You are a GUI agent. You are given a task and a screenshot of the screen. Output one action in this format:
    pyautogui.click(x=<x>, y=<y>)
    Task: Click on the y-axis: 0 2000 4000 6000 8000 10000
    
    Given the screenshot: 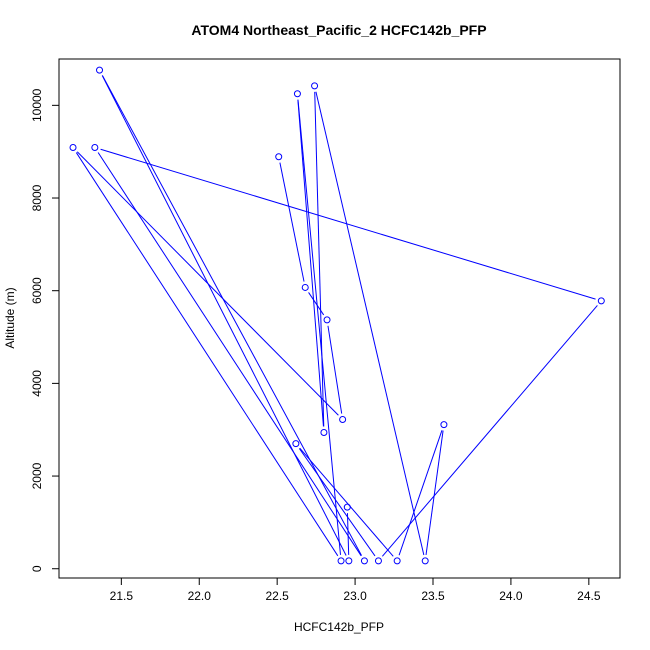 What is the action you would take?
    pyautogui.click(x=45, y=330)
    